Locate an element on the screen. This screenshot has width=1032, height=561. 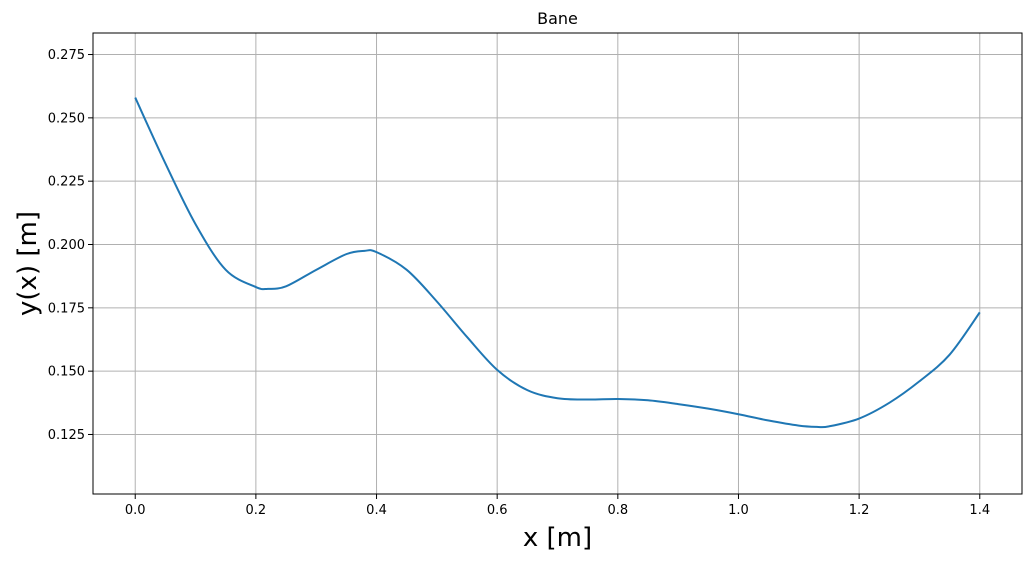
x-tick-label: 0.0 is located at coordinates (135, 510).